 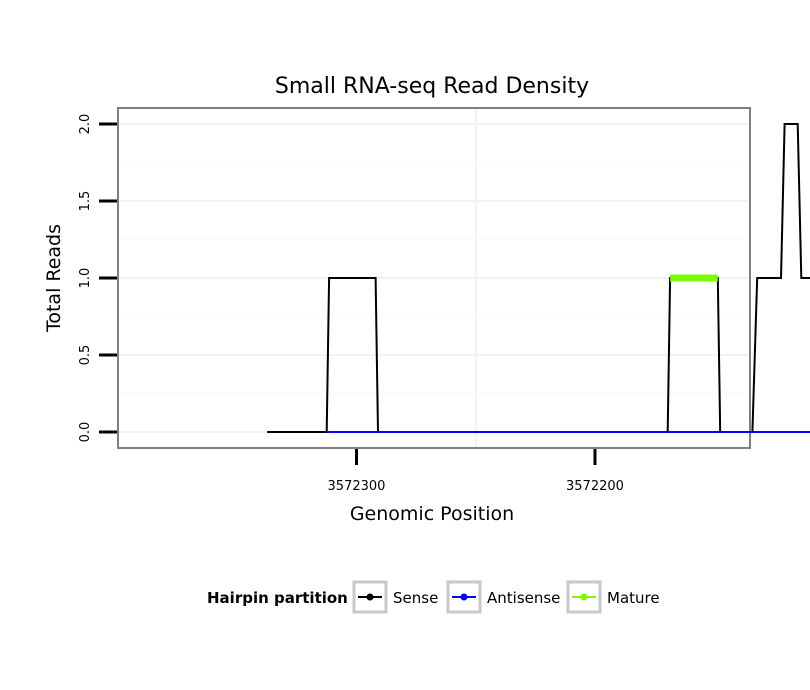 I want to click on x-axis-label: Genomic Position, so click(x=432, y=514).